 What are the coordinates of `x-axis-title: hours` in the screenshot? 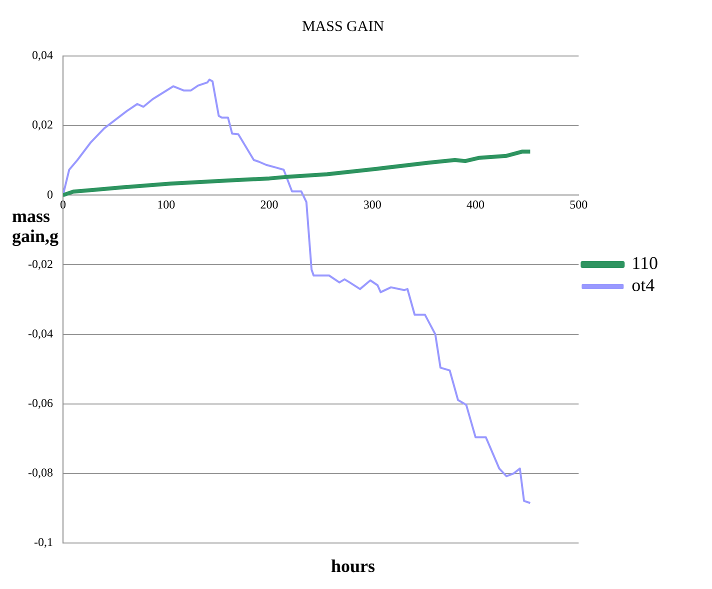 It's located at (353, 566).